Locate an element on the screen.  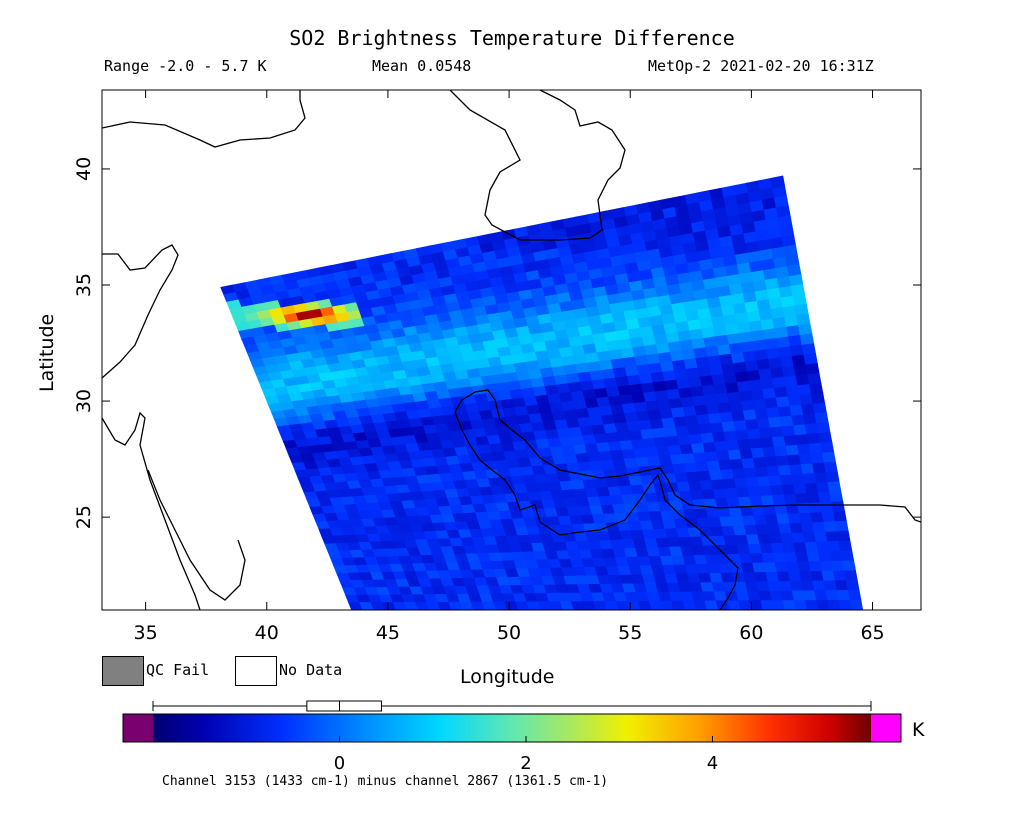
x-tick-label: 65 is located at coordinates (872, 633).